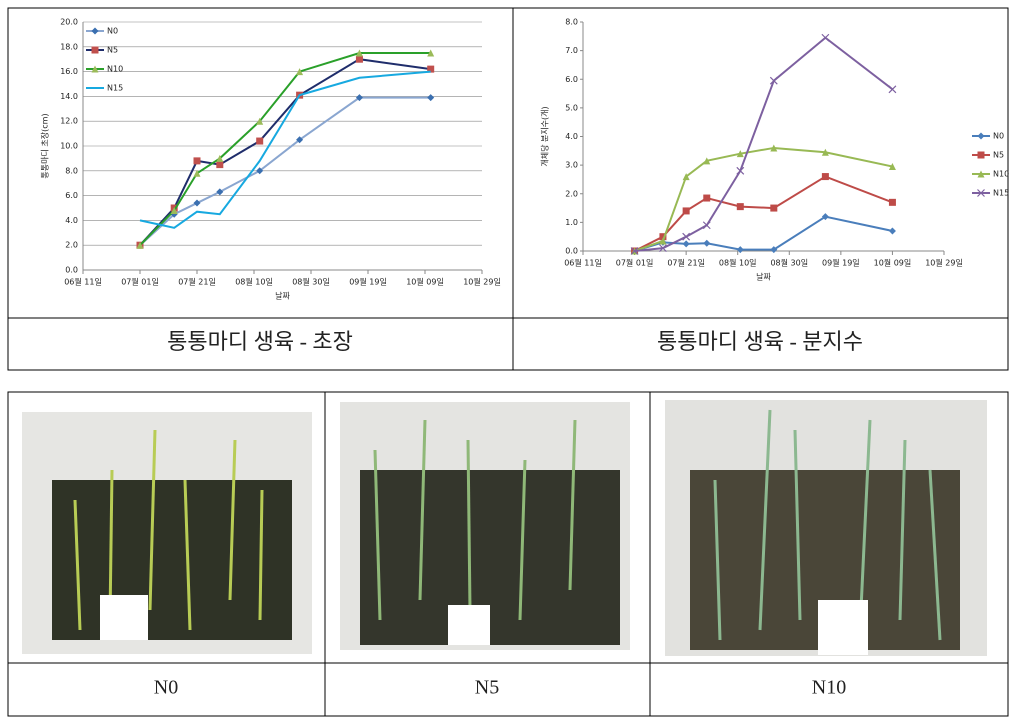 This screenshot has width=1015, height=723. I want to click on y-axis-title: 개체당 분지수(개), so click(545, 136).